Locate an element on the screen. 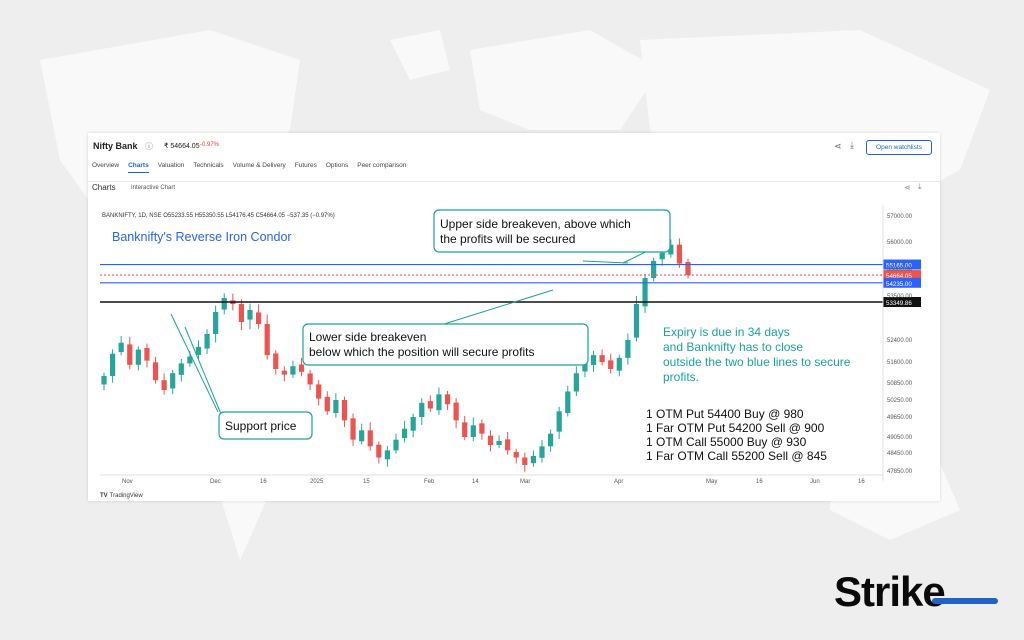 The width and height of the screenshot is (1024, 640). x-tick-label: 15 is located at coordinates (366, 482).